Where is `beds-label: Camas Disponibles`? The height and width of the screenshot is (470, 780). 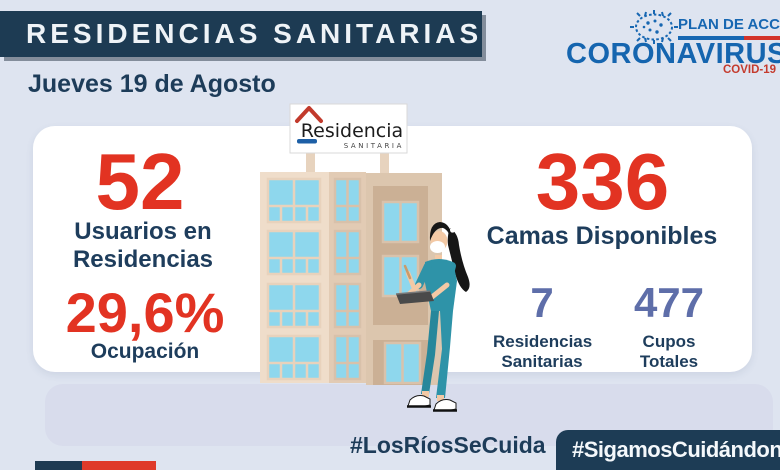 beds-label: Camas Disponibles is located at coordinates (602, 236).